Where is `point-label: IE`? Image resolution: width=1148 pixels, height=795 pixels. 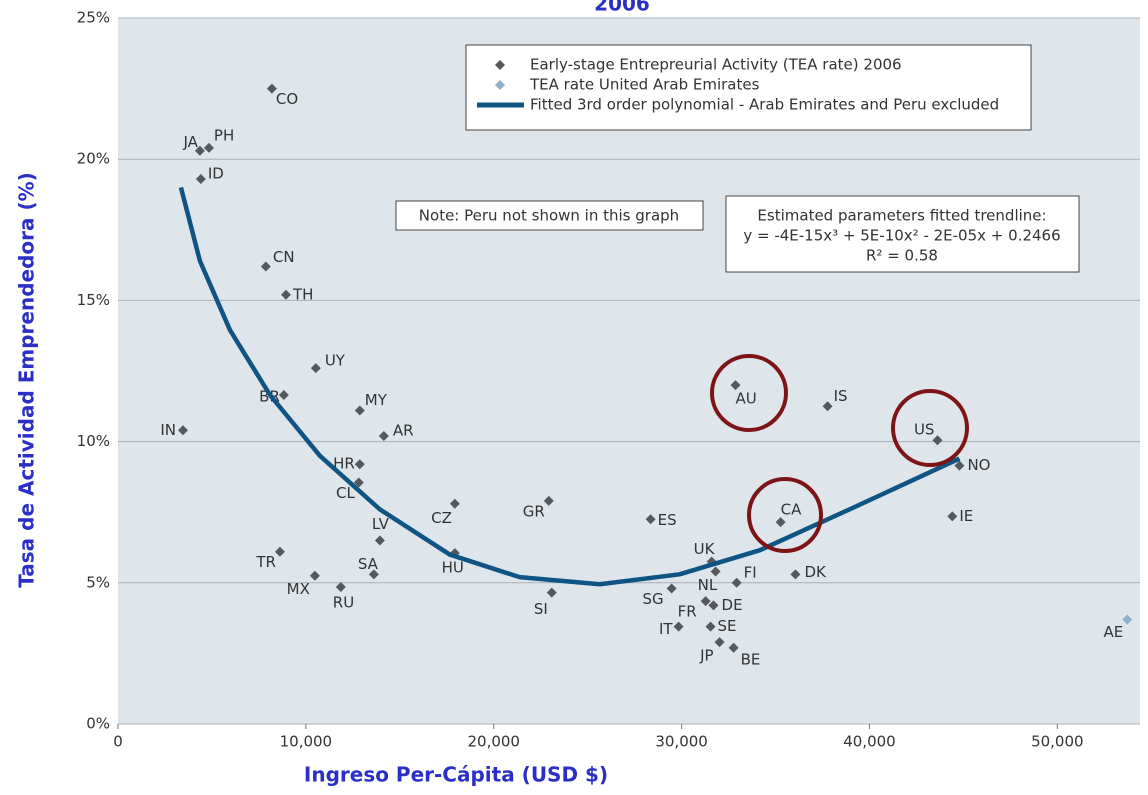 point-label: IE is located at coordinates (966, 516).